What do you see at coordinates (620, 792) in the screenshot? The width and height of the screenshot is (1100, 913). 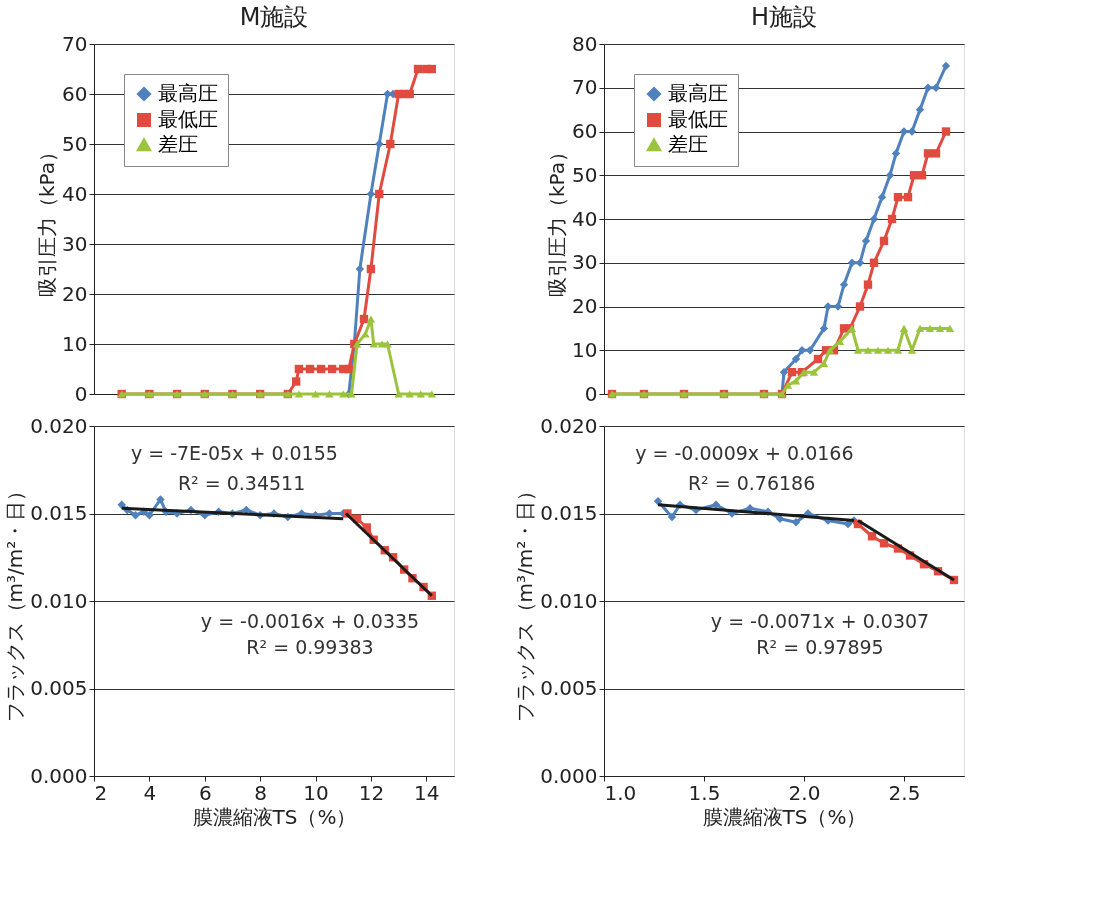 I see `x-tick-label: 1.0` at bounding box center [620, 792].